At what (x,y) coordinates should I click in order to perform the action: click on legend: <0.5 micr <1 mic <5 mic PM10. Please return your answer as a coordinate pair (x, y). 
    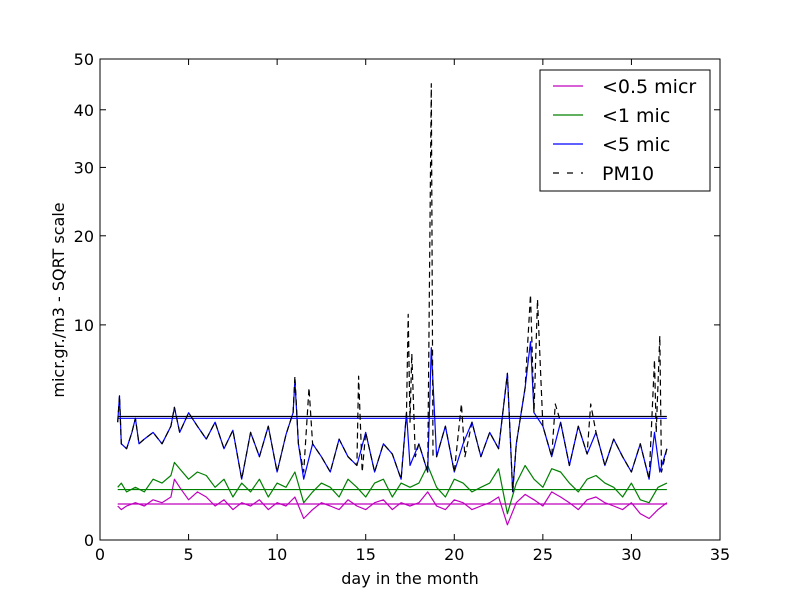
    Looking at the image, I should click on (625, 130).